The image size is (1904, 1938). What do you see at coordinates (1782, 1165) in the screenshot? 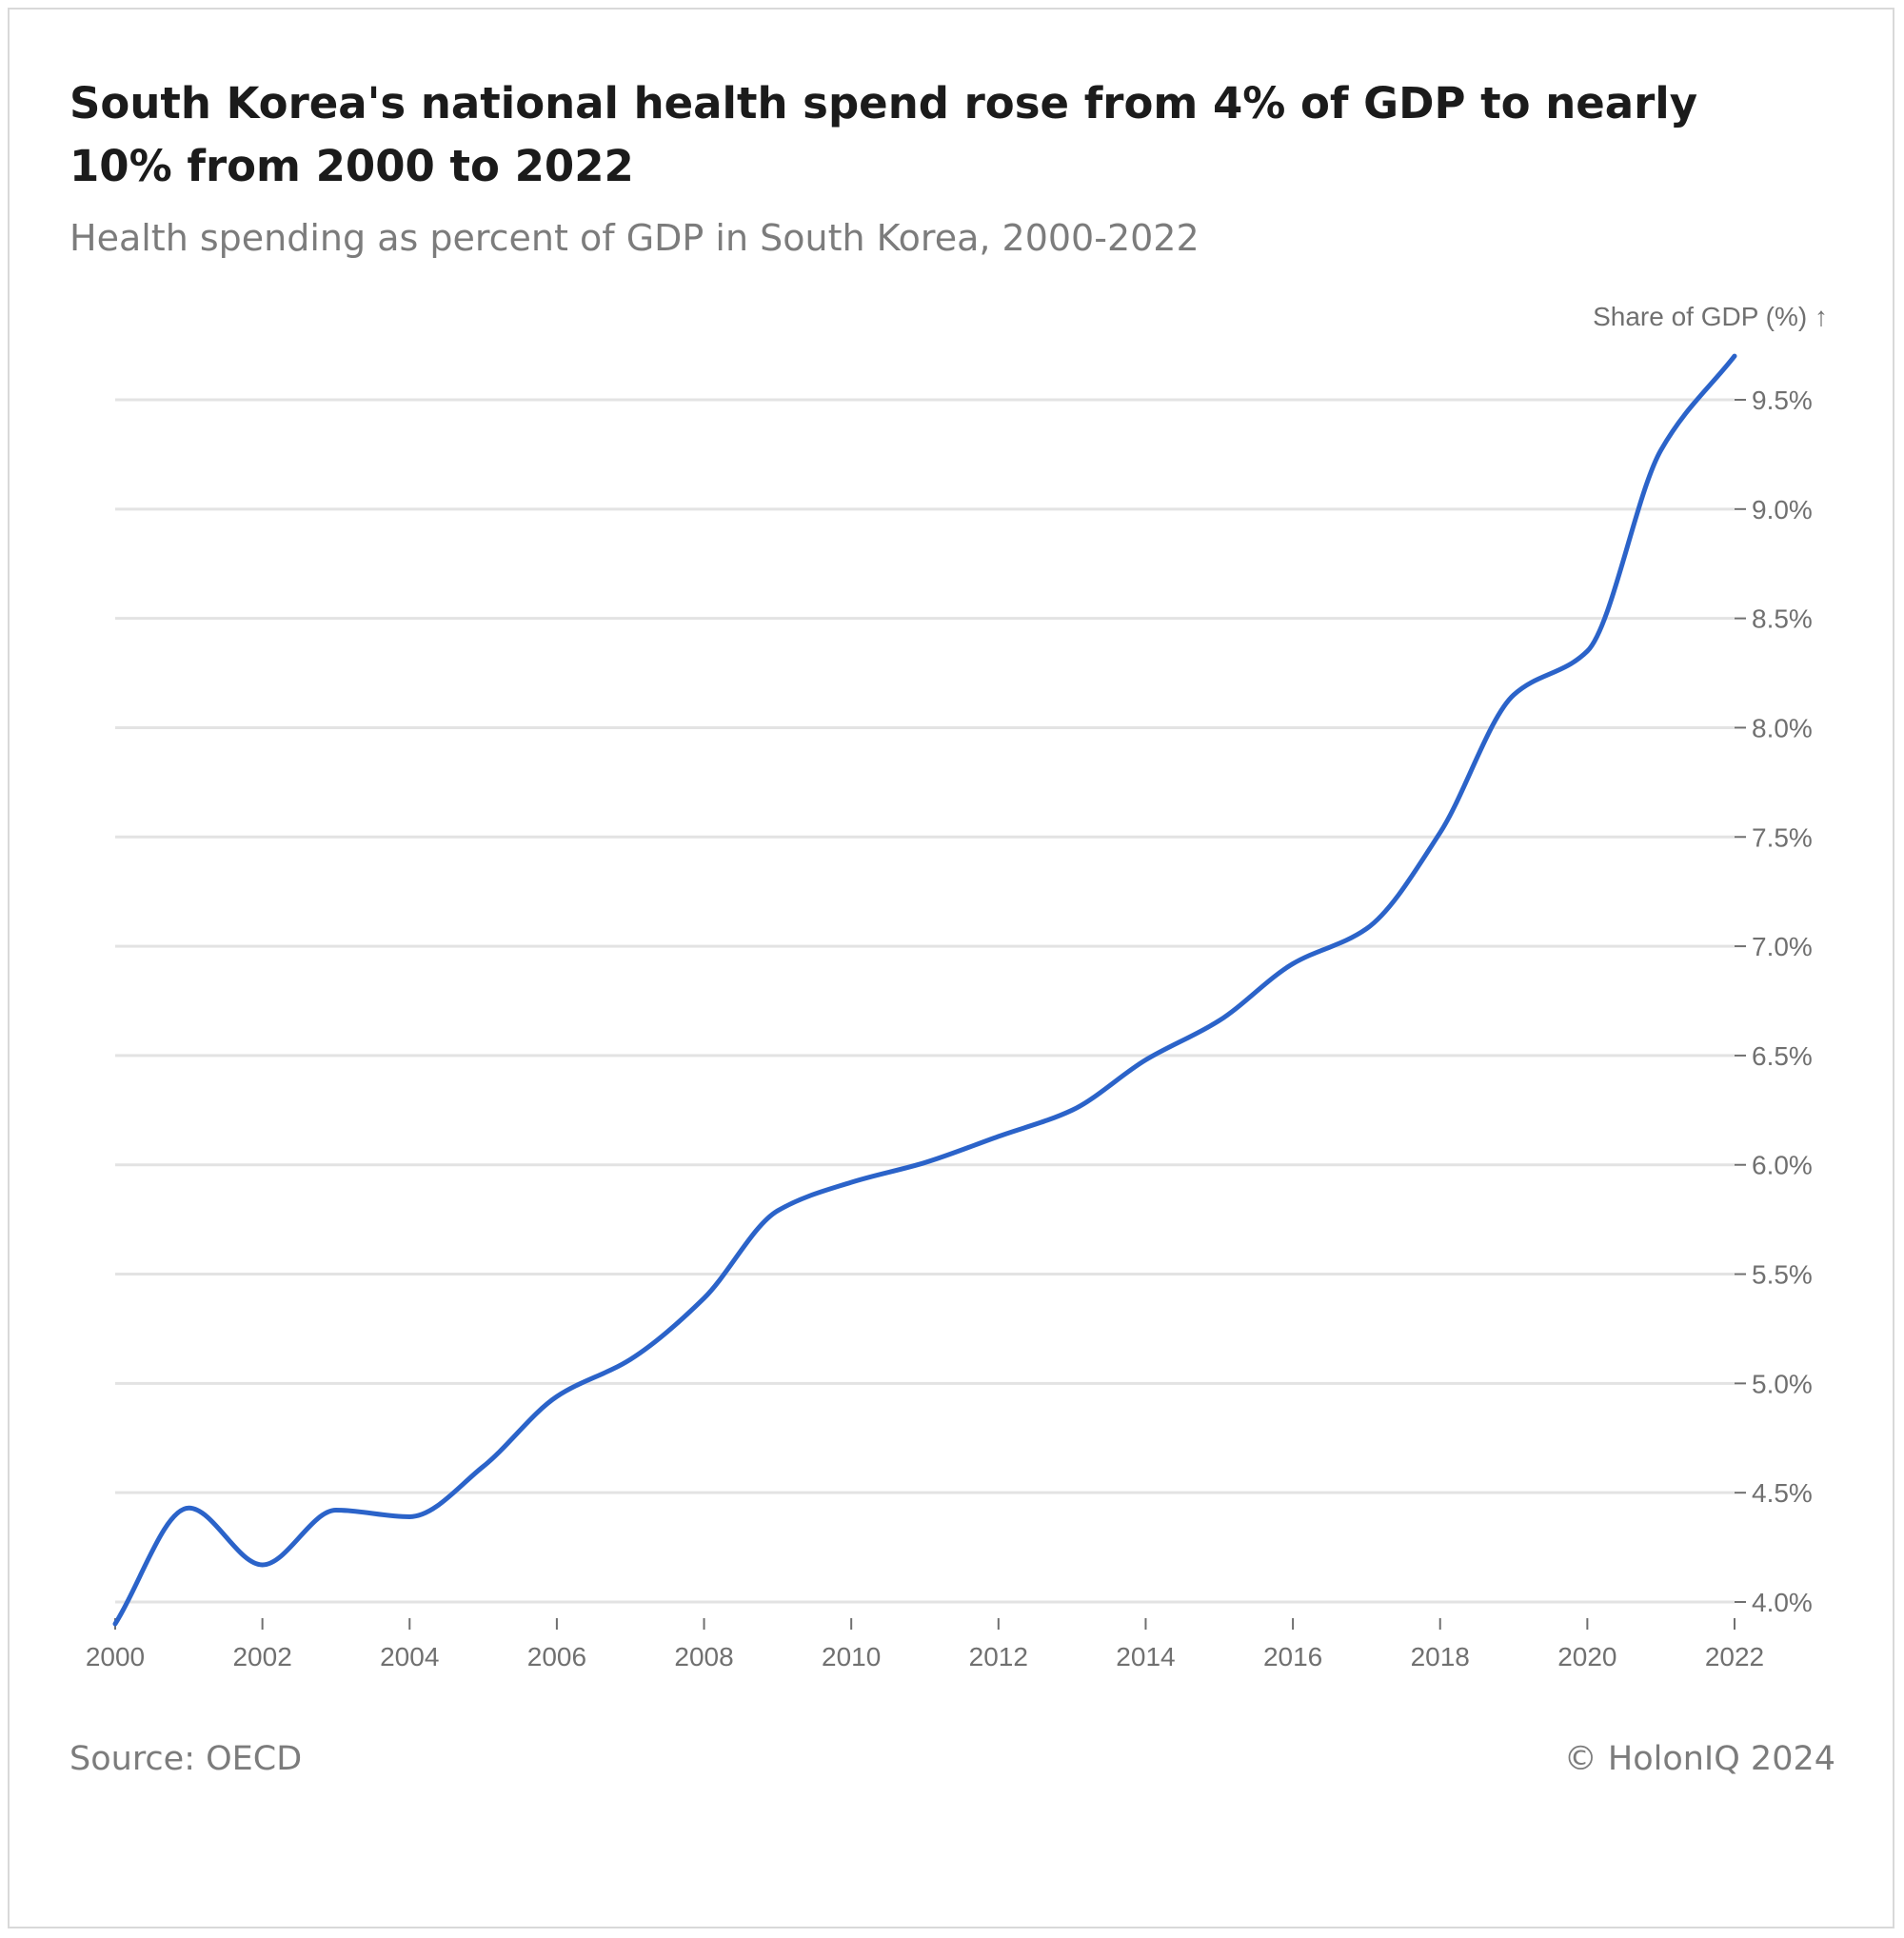
I see `y-tick-label: 6.0%` at bounding box center [1782, 1165].